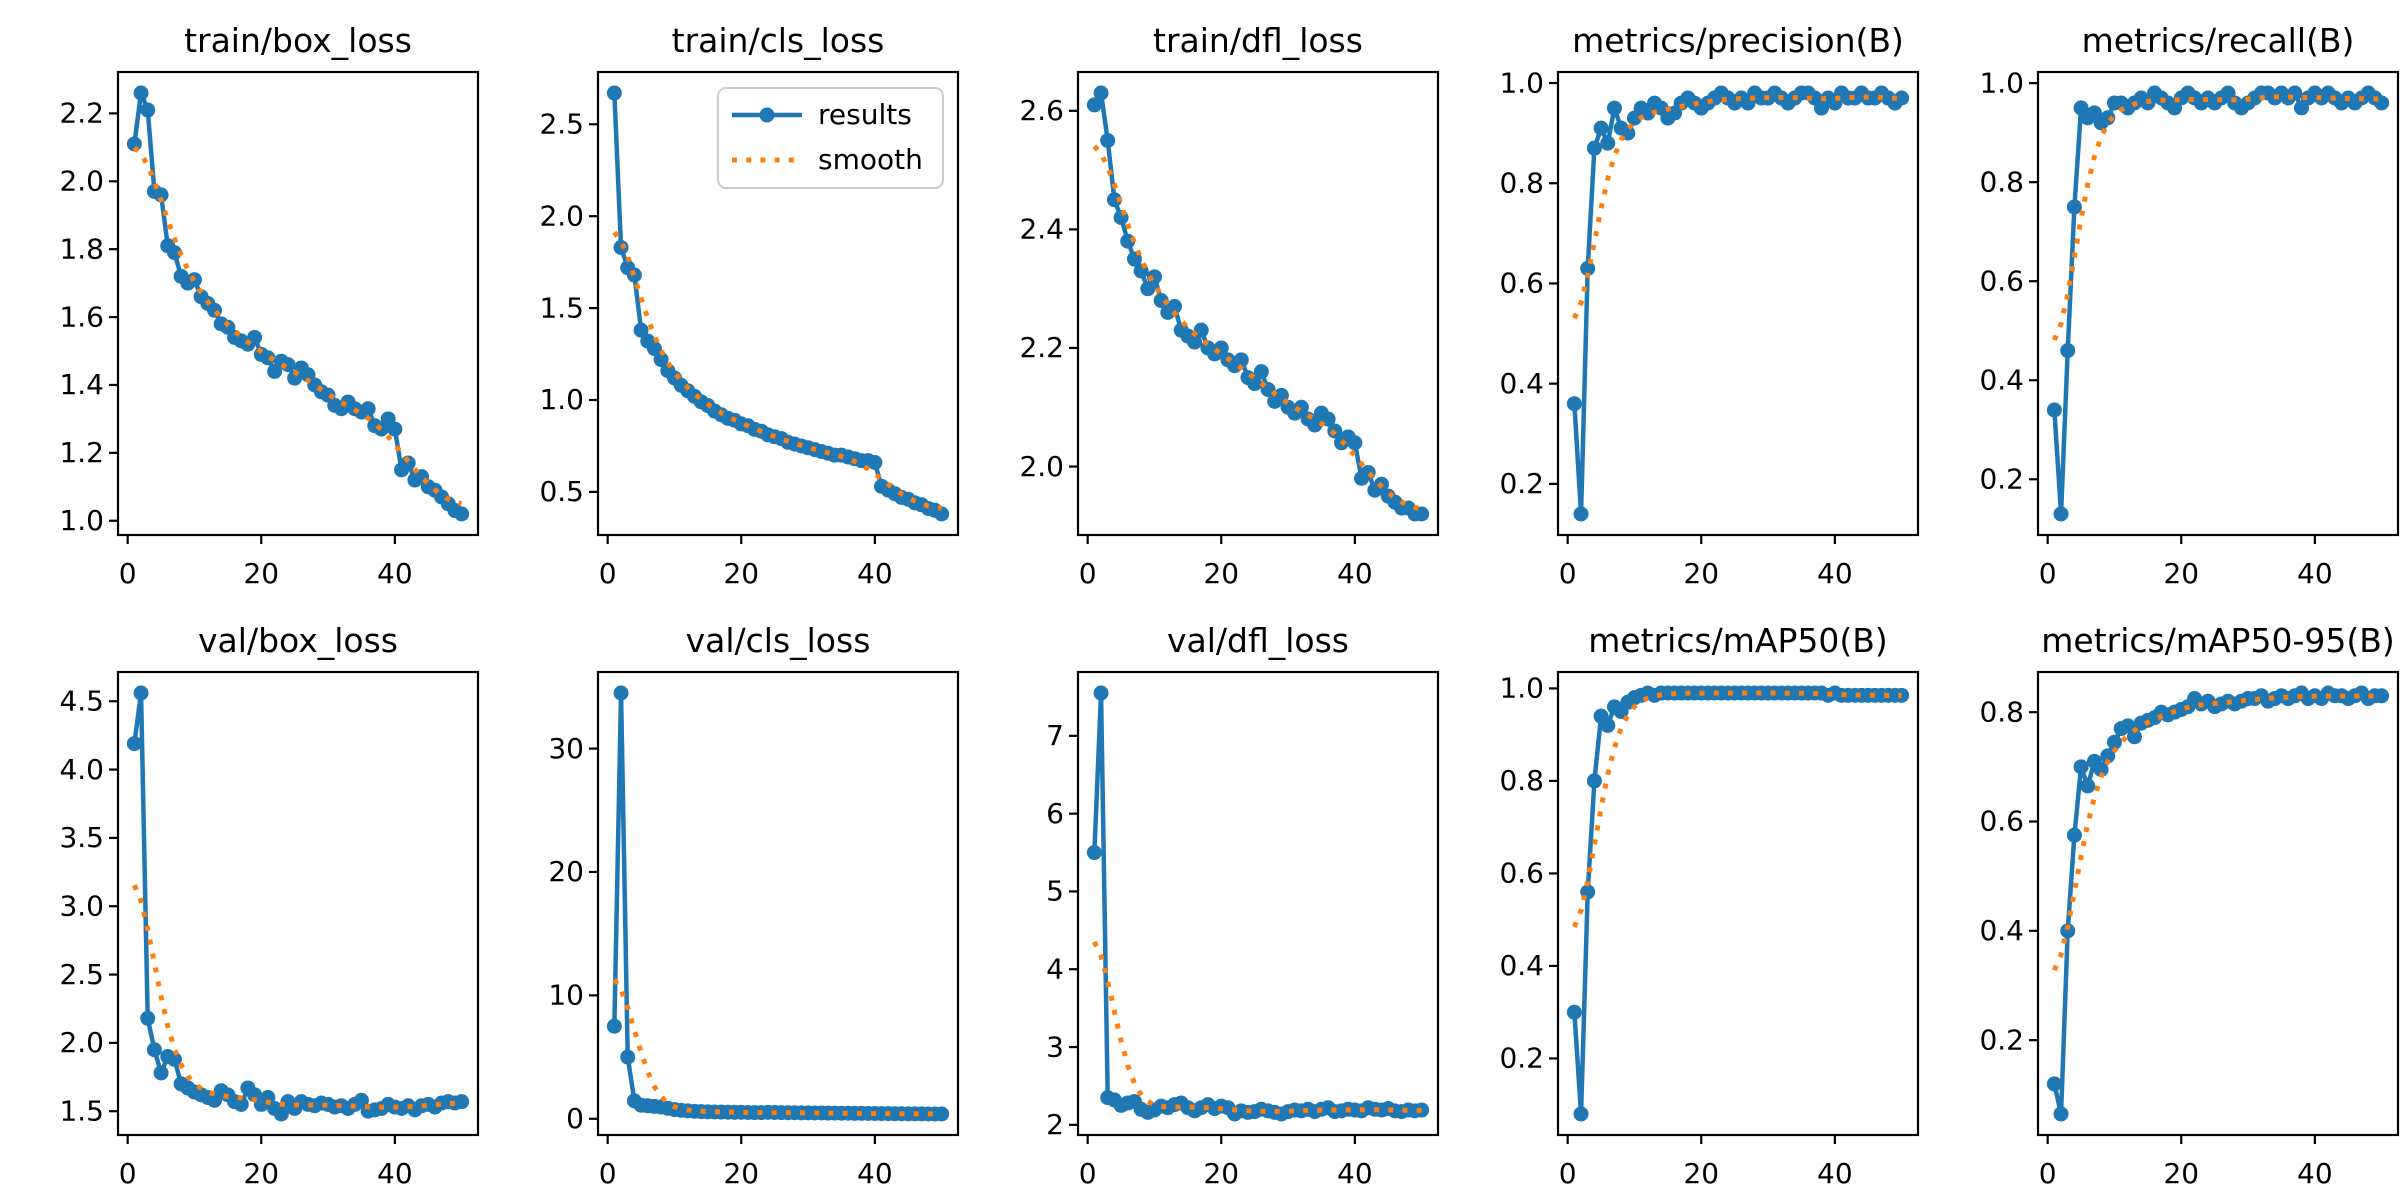 The image size is (2400, 1200). I want to click on y-tick-label: 2.4, so click(1041, 229).